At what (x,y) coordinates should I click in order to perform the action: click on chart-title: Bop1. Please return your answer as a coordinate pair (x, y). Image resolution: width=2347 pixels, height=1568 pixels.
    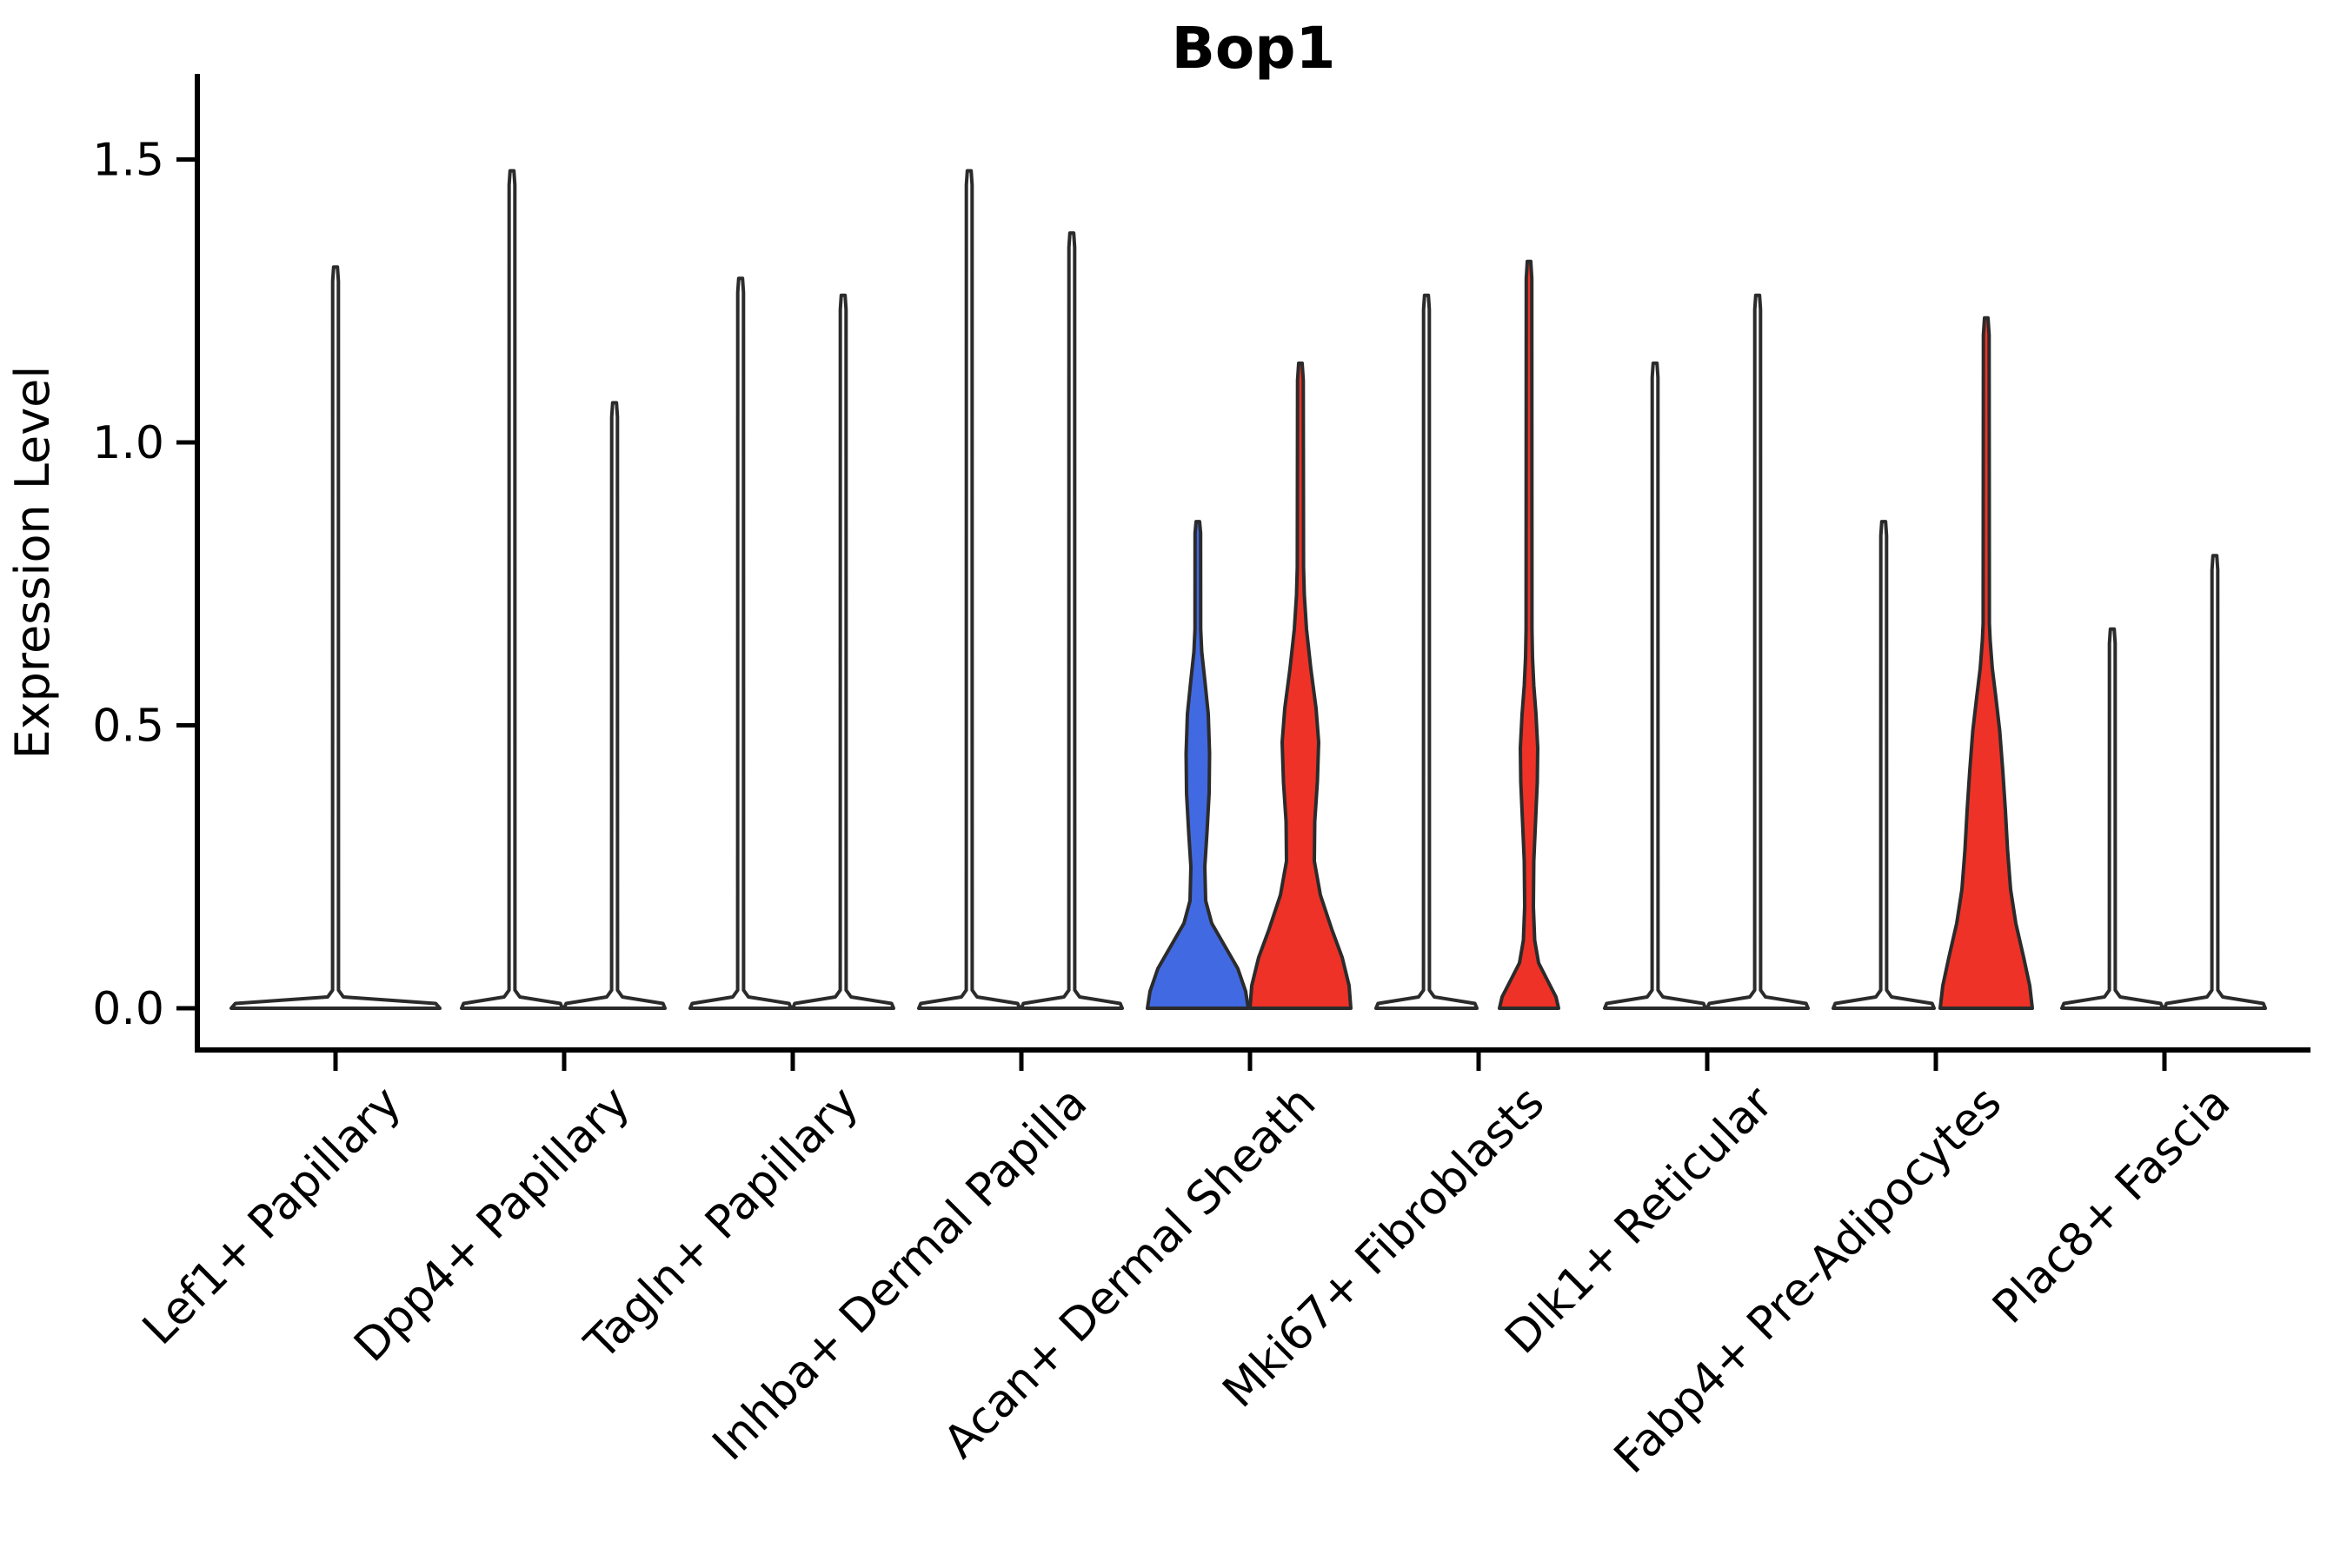
    Looking at the image, I should click on (1254, 48).